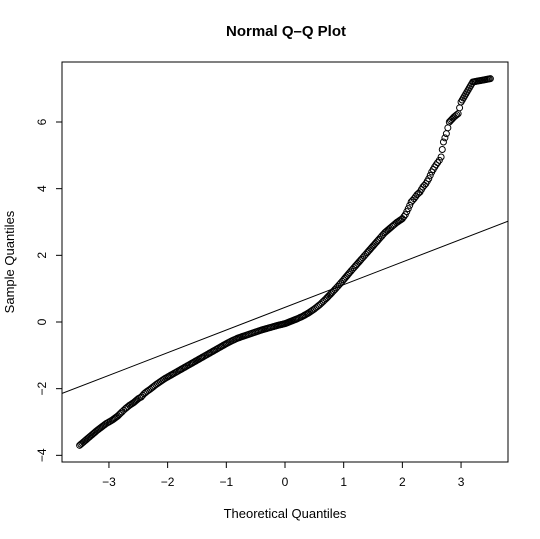 The width and height of the screenshot is (540, 539). Describe the element at coordinates (402, 482) in the screenshot. I see `x-tick-label: 2` at that location.